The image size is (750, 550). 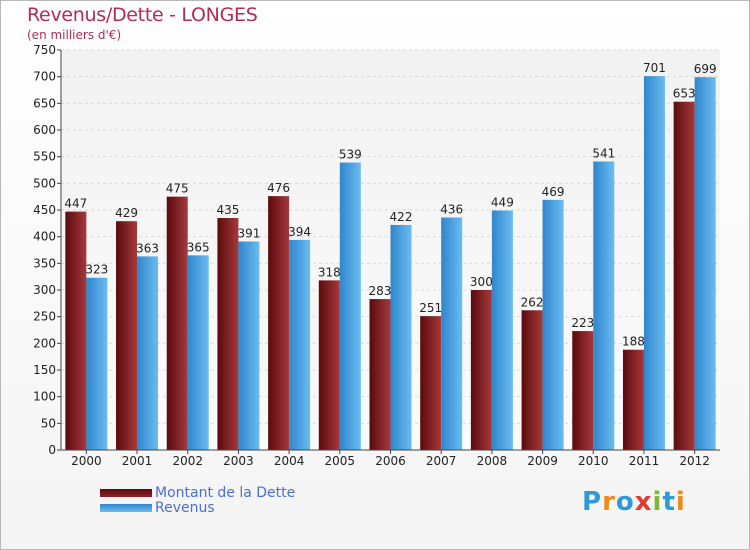 I want to click on y-tick-label: 700, so click(x=44, y=77).